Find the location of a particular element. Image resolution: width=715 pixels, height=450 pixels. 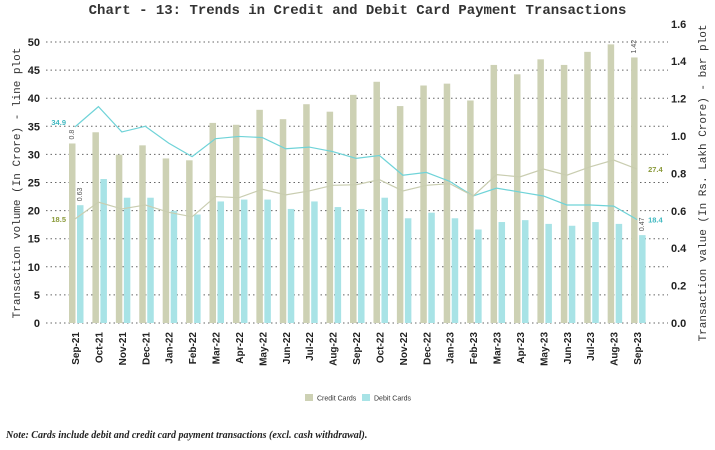

left-tick-label: 5 is located at coordinates (37, 296).